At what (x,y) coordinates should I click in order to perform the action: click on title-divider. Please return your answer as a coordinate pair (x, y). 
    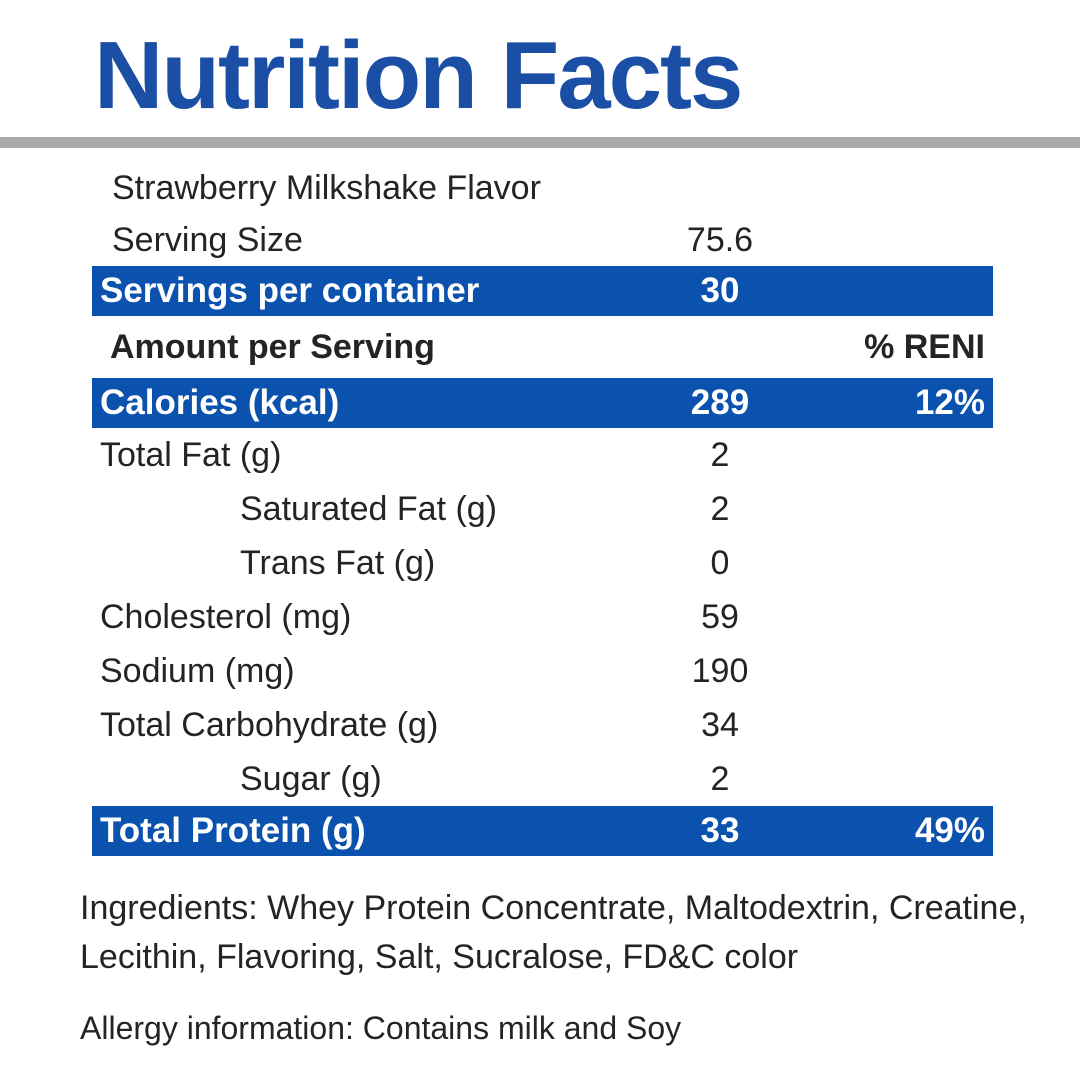
    Looking at the image, I should click on (540, 142).